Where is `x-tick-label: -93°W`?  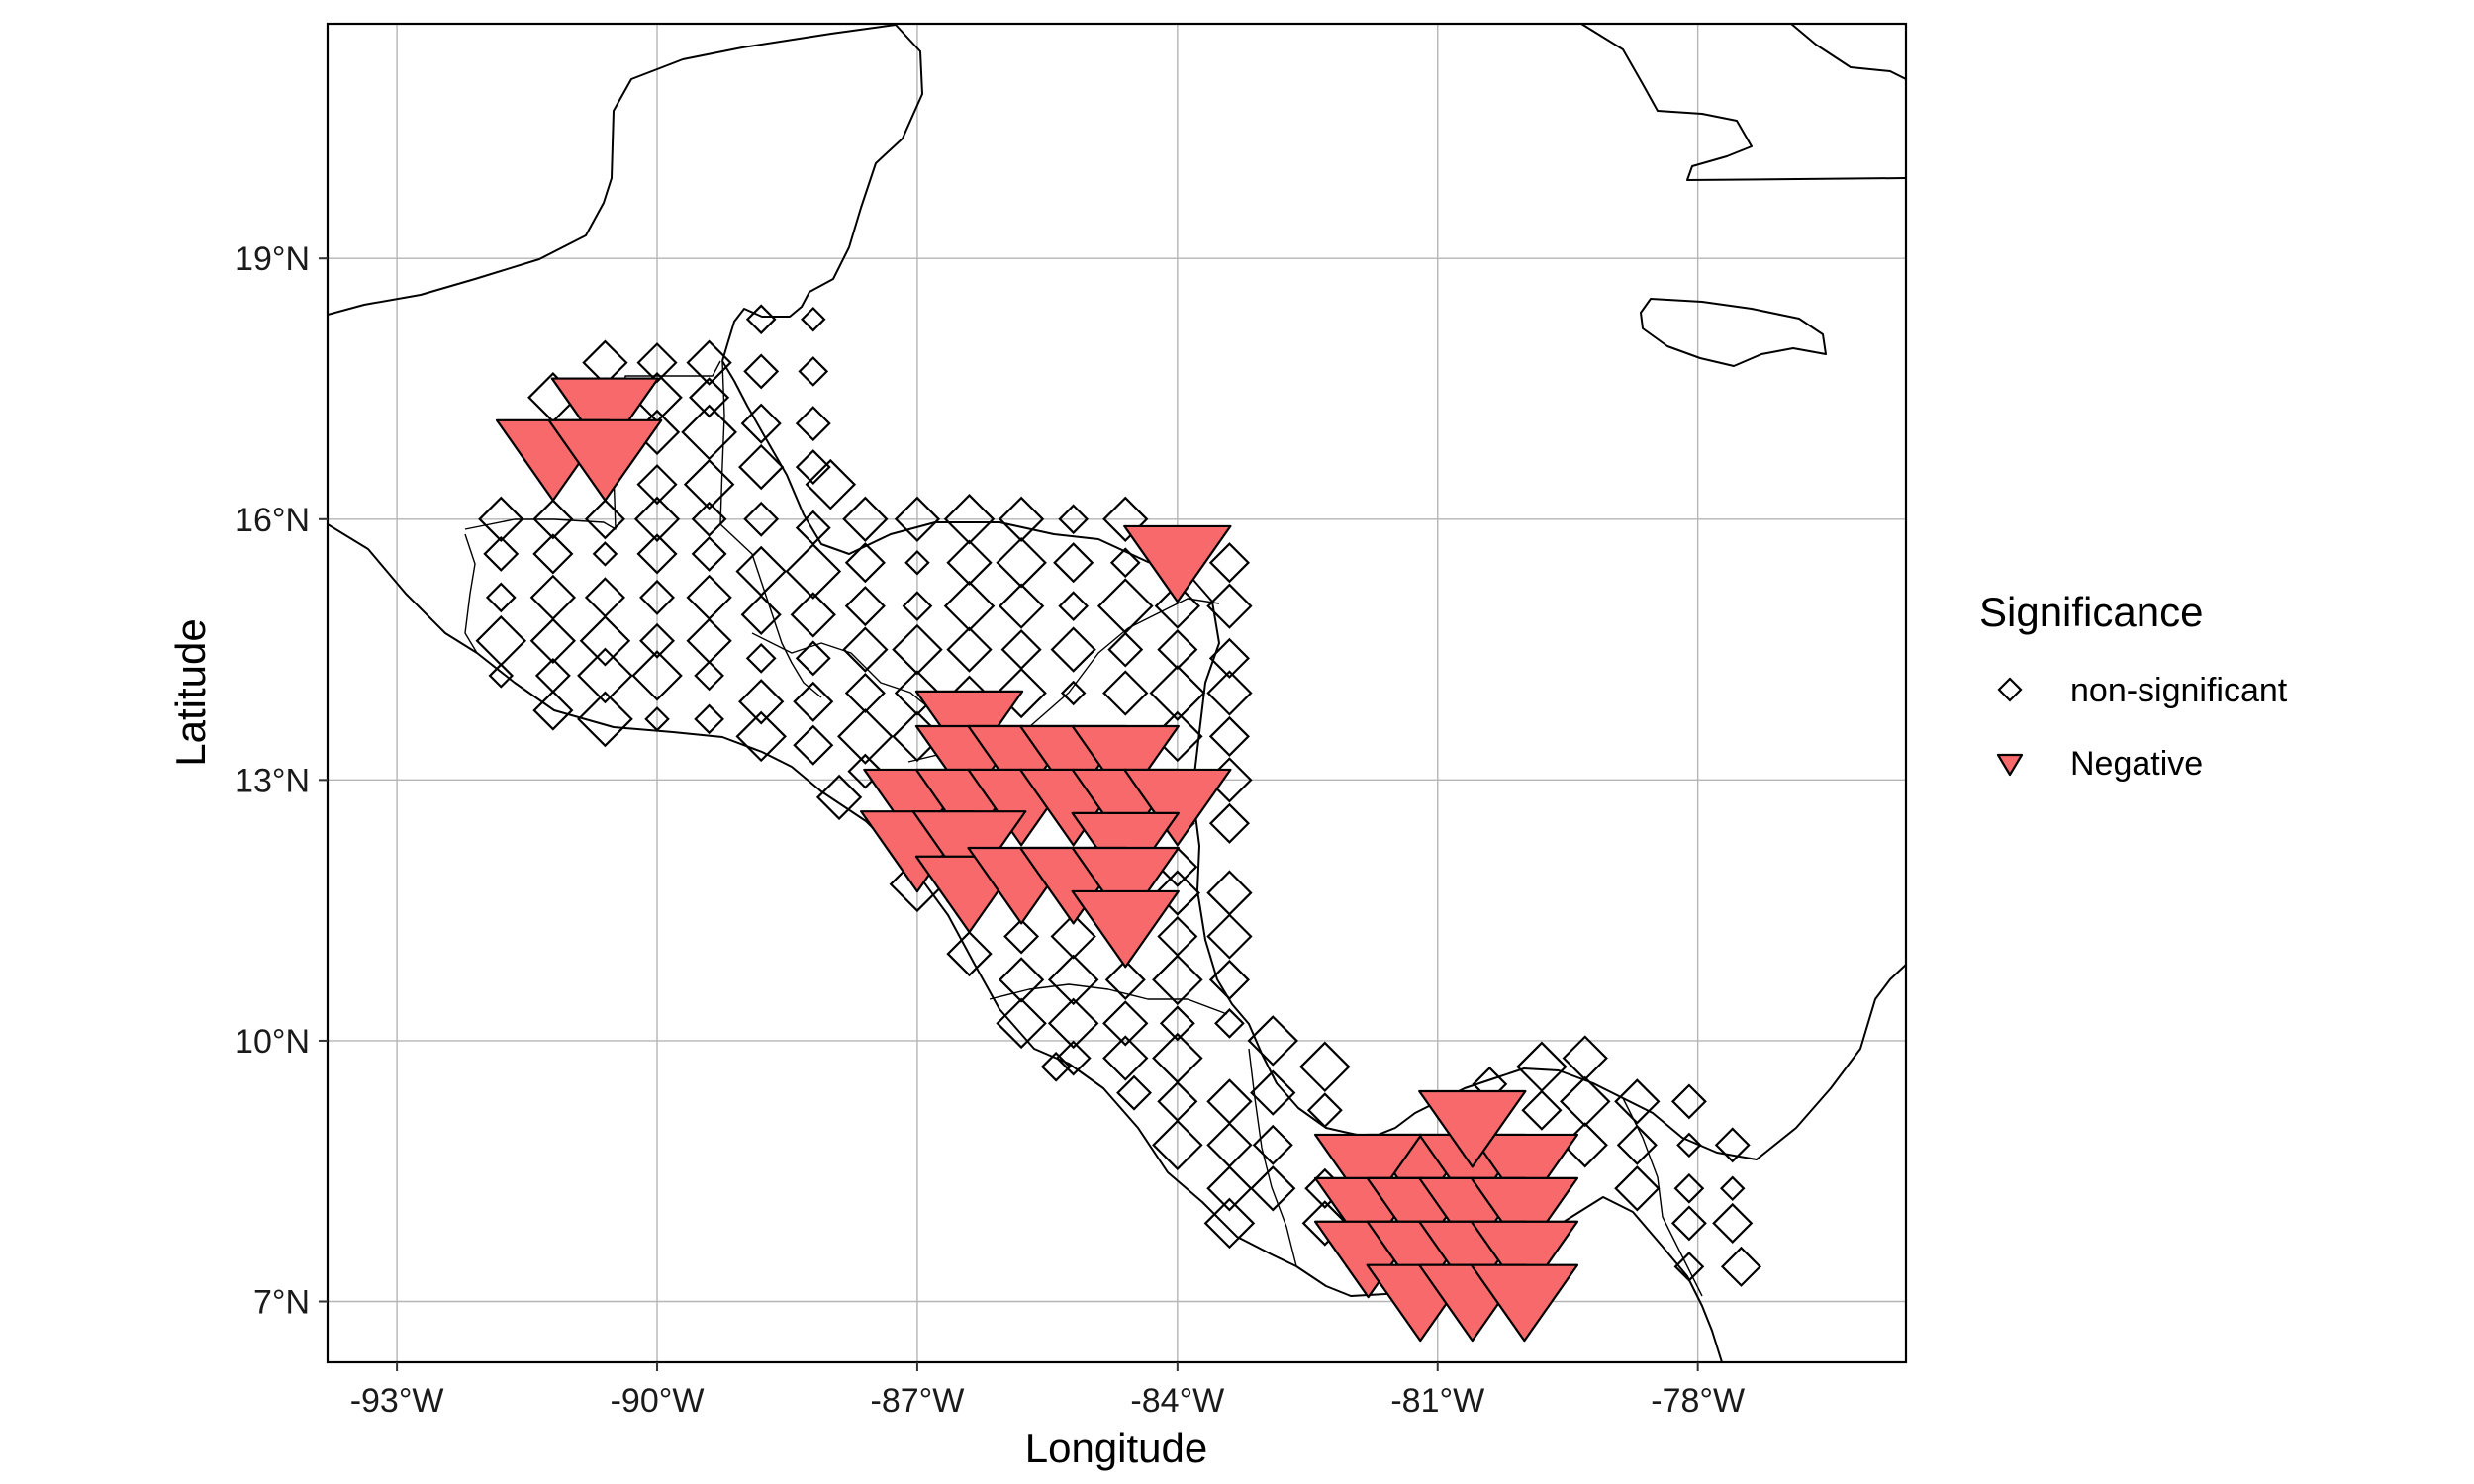
x-tick-label: -93°W is located at coordinates (397, 1401).